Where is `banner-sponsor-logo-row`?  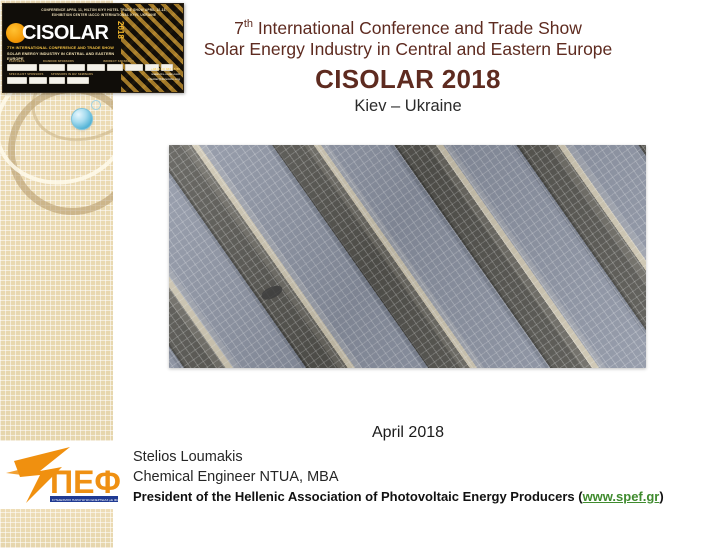 banner-sponsor-logo-row is located at coordinates (90, 67).